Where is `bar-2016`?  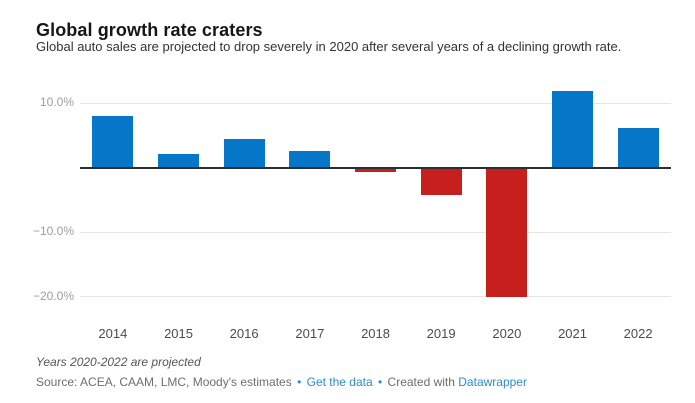
bar-2016 is located at coordinates (244, 153).